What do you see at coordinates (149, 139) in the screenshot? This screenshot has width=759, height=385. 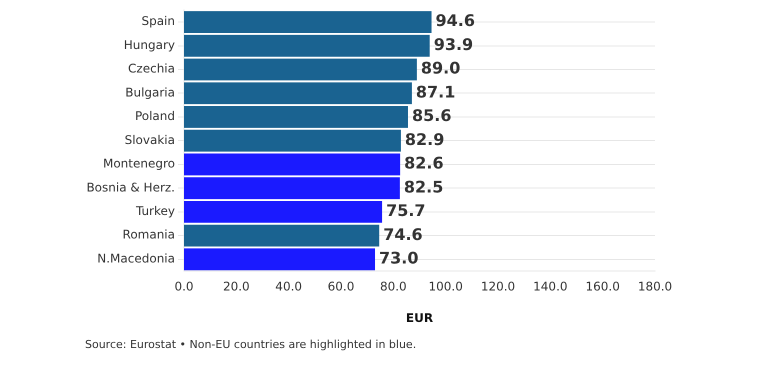 I see `y-tick-label: Slovakia` at bounding box center [149, 139].